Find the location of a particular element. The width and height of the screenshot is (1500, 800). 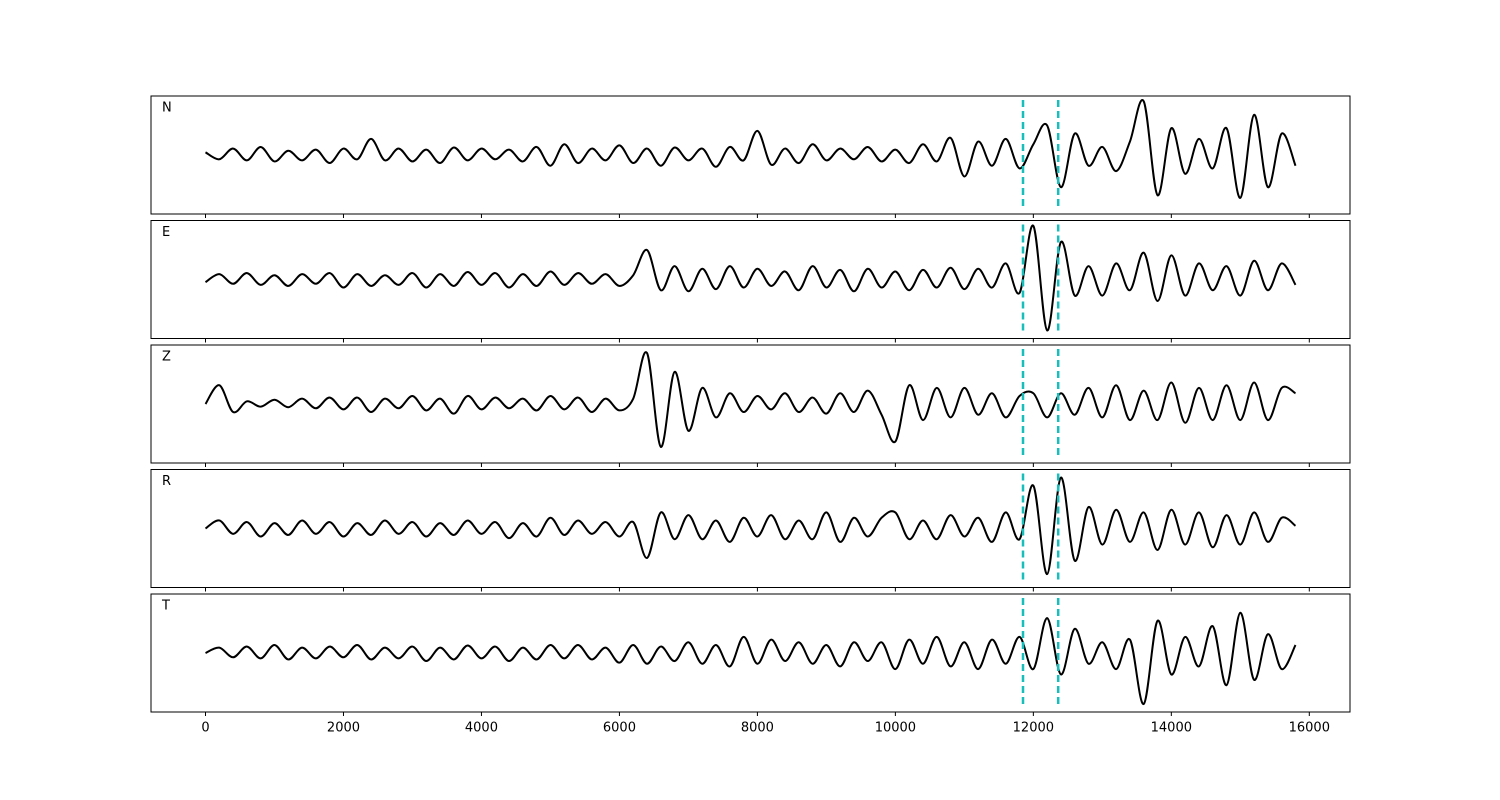

panel-label: T is located at coordinates (165, 606).